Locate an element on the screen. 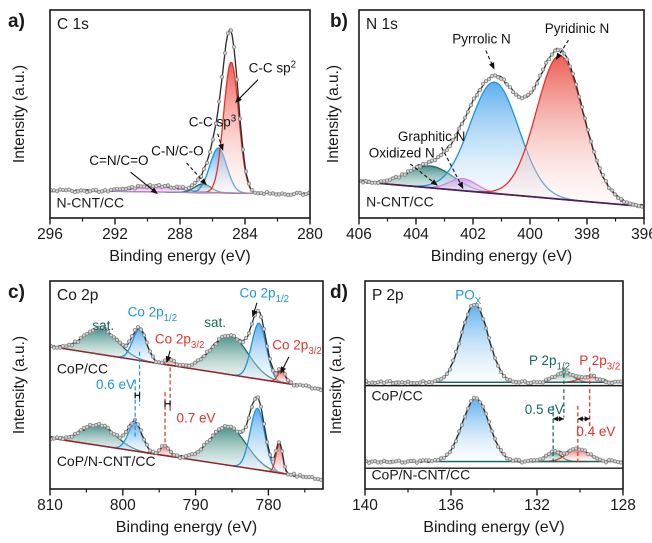 The image size is (652, 543). panel-title: N 1s is located at coordinates (382, 24).